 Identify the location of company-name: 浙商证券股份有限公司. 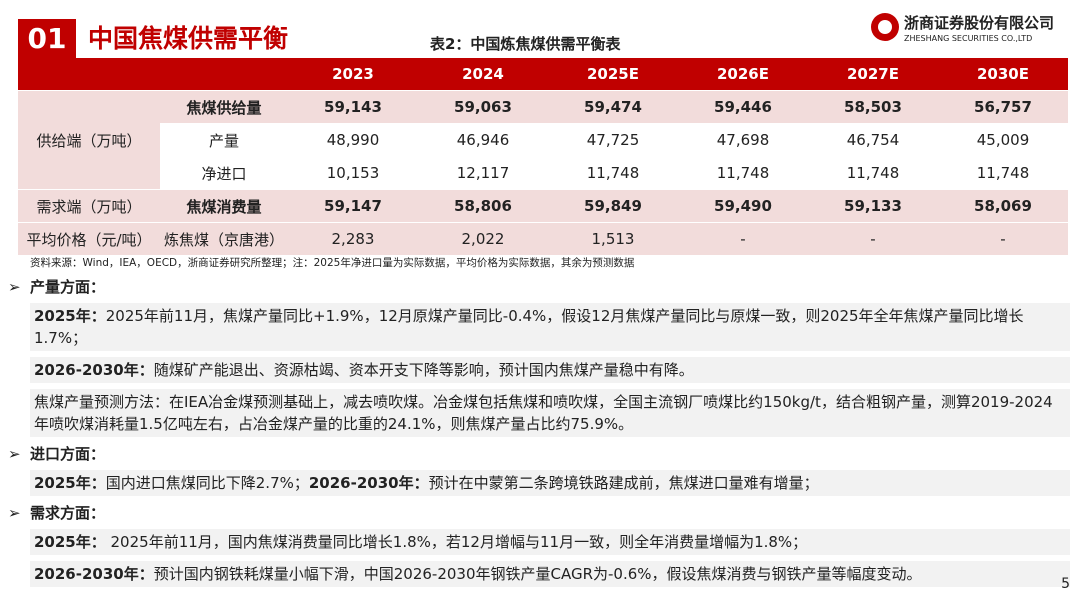
(979, 23).